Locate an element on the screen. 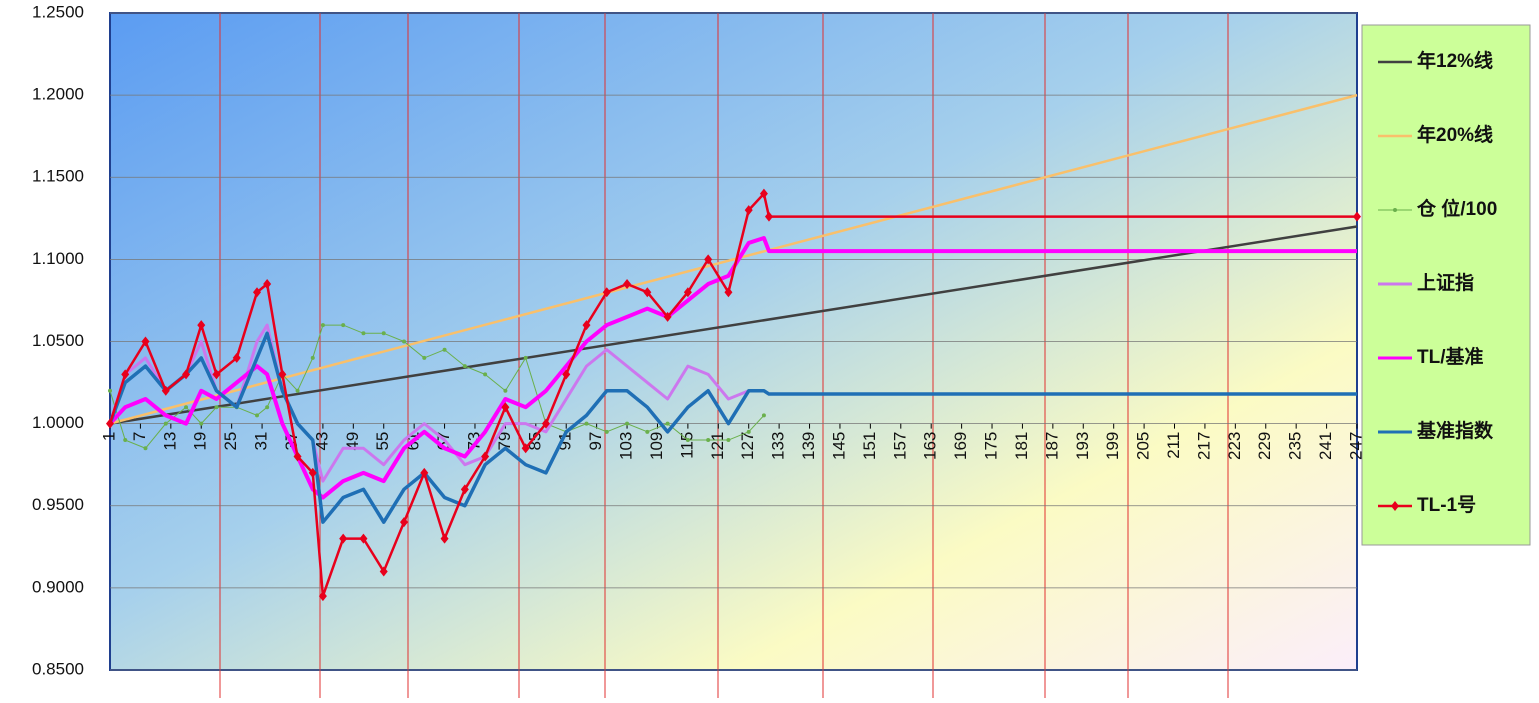 Image resolution: width=1539 pixels, height=703 pixels. x-tick-label: 151 is located at coordinates (869, 446).